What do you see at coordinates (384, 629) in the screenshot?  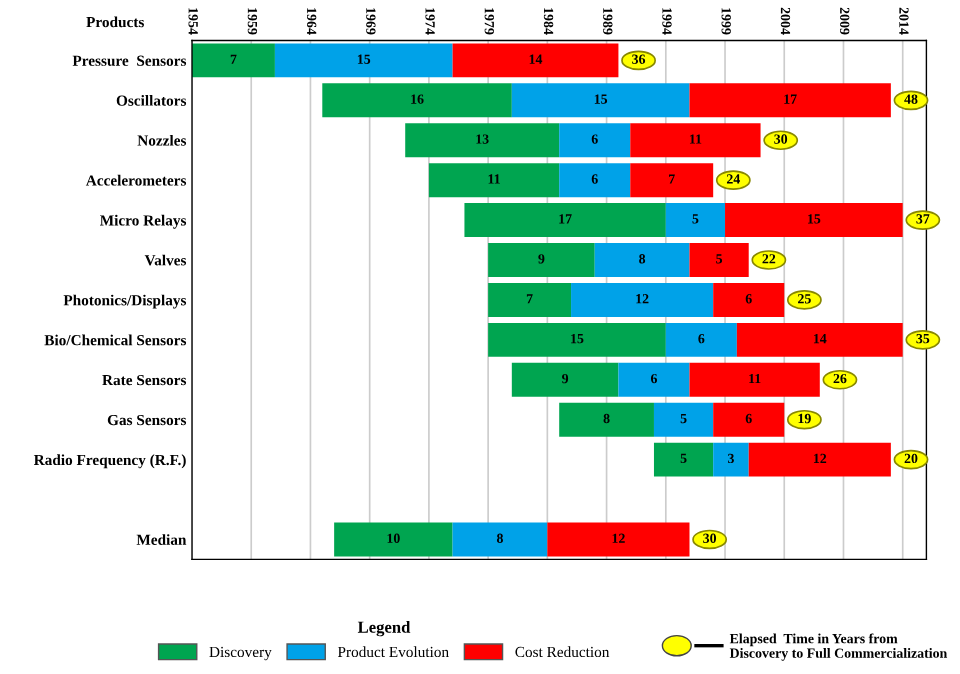 I see `legend-title: Legend` at bounding box center [384, 629].